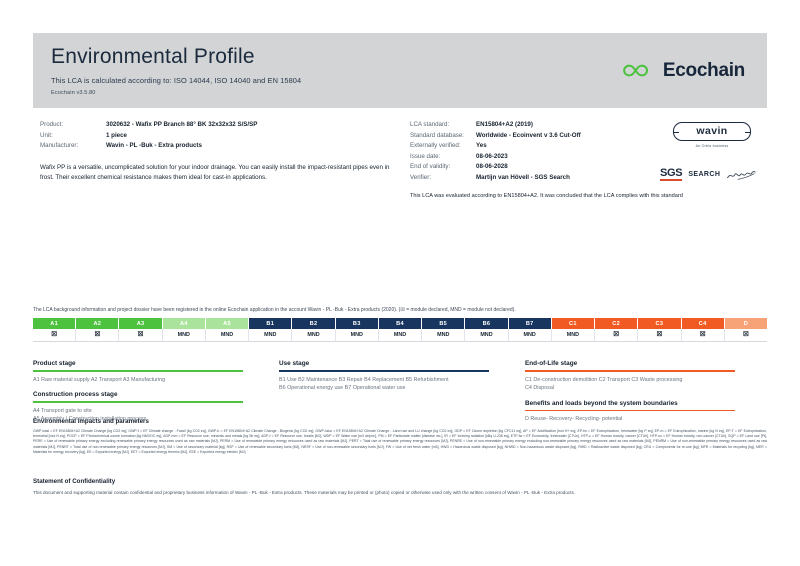 This screenshot has height=566, width=800. What do you see at coordinates (357, 323) in the screenshot?
I see `module-header-b3: B3` at bounding box center [357, 323].